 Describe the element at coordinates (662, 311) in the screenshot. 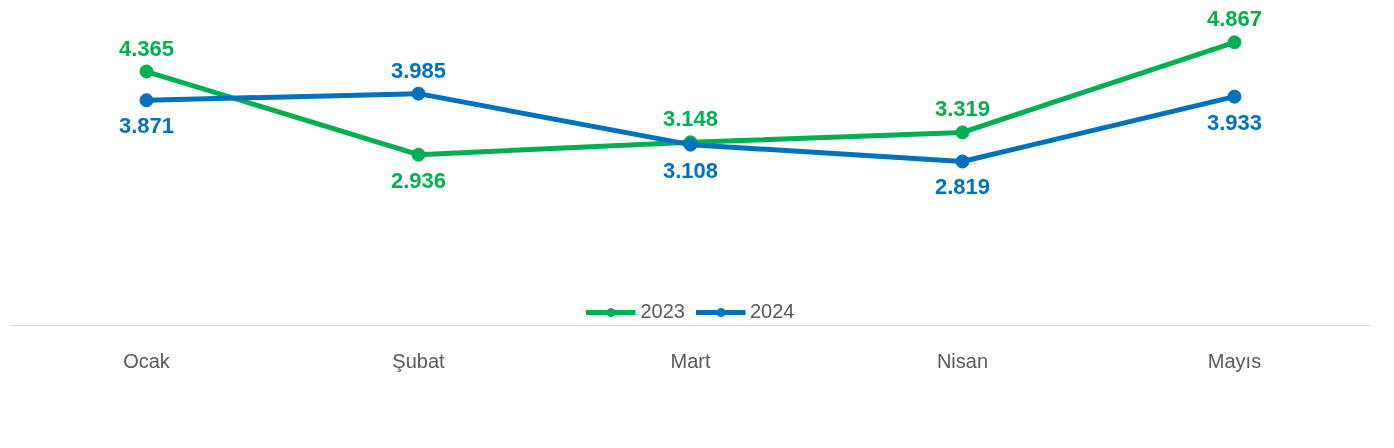

I see `legend-label: 2023` at that location.